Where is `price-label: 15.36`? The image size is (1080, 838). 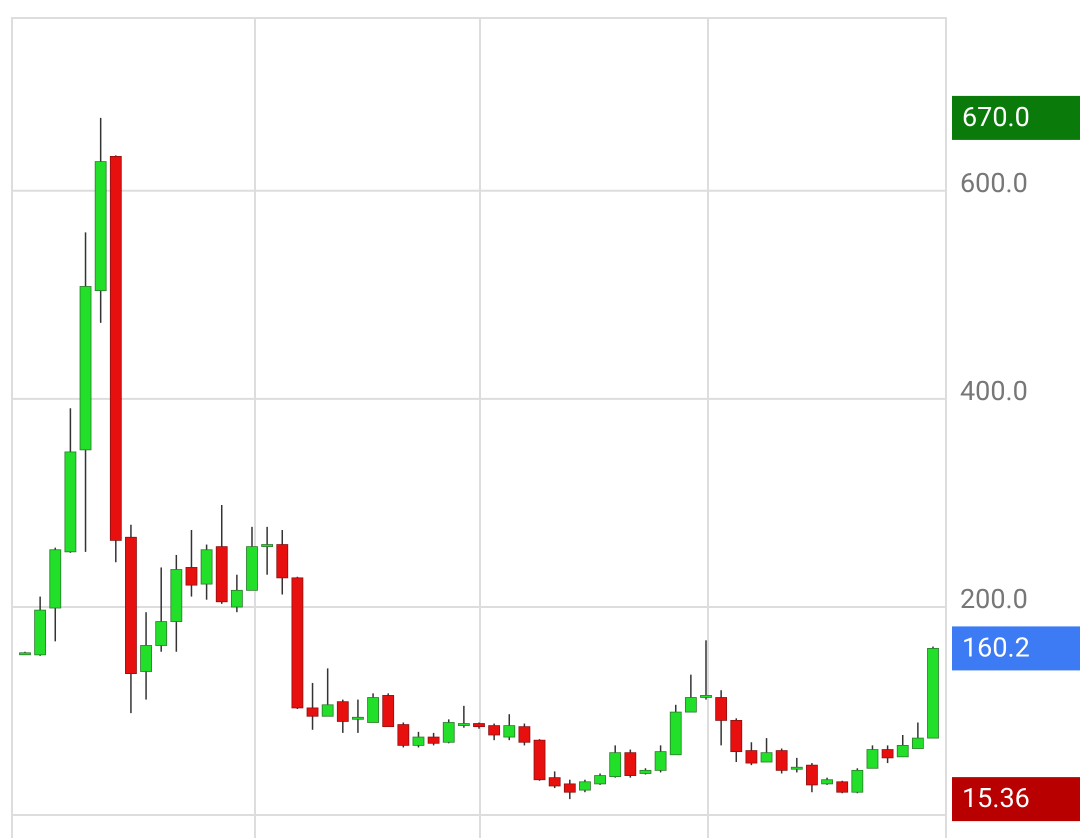 price-label: 15.36 is located at coordinates (996, 798).